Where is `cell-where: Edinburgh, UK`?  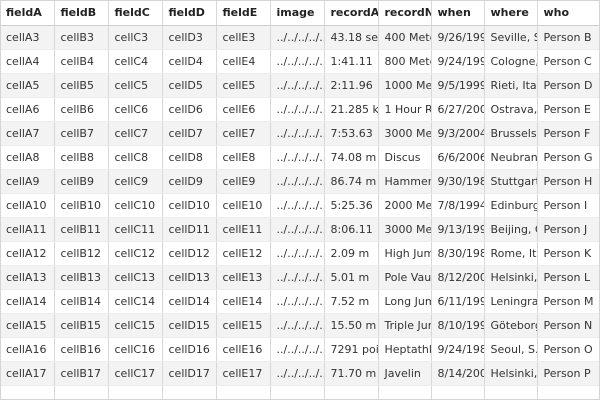
cell-where: Edinburgh, UK is located at coordinates (511, 205).